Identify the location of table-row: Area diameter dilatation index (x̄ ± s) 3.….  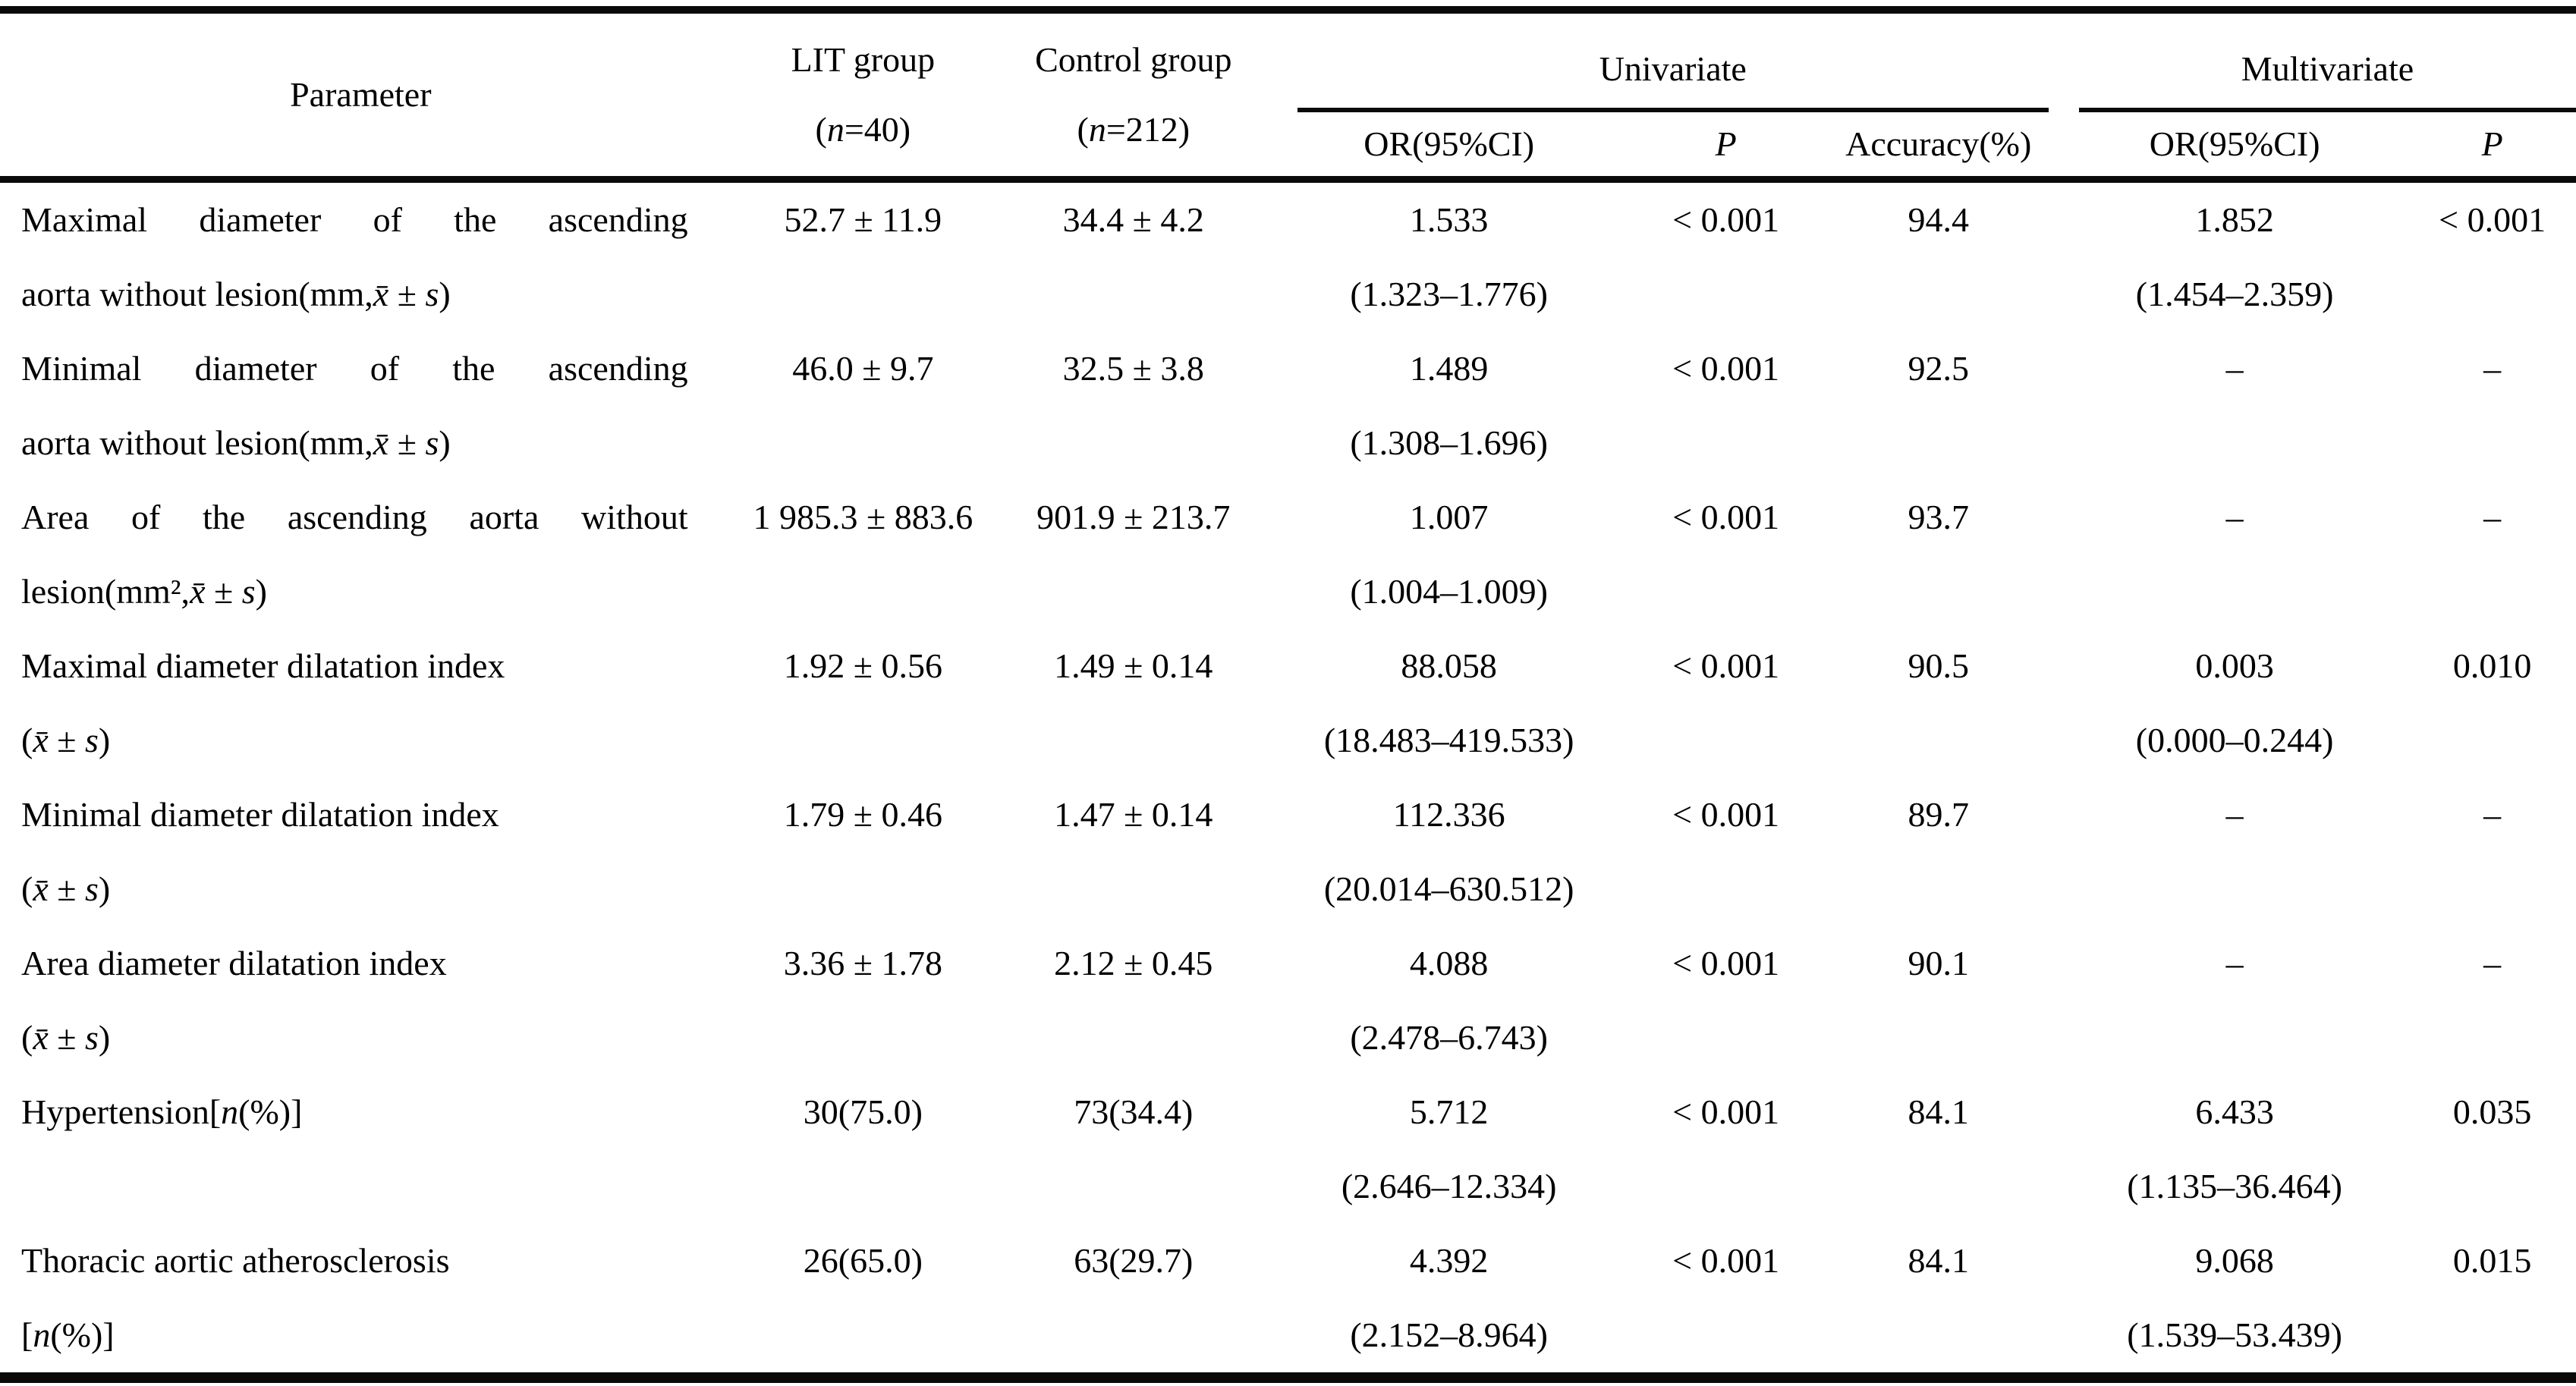
(1288, 1000).